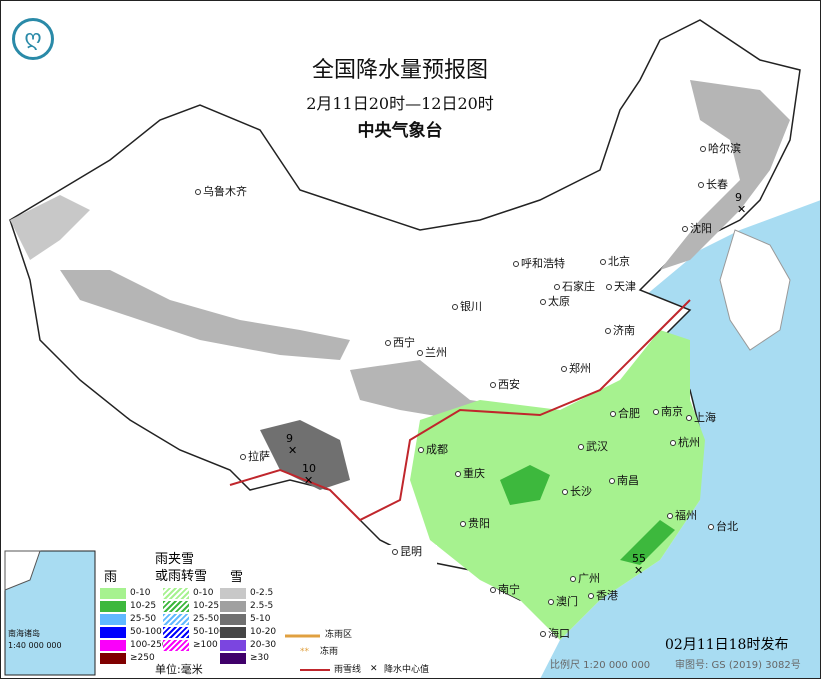 This screenshot has width=821, height=679. What do you see at coordinates (400, 103) in the screenshot?
I see `forecast-period: 2月11日20时—12日20时` at bounding box center [400, 103].